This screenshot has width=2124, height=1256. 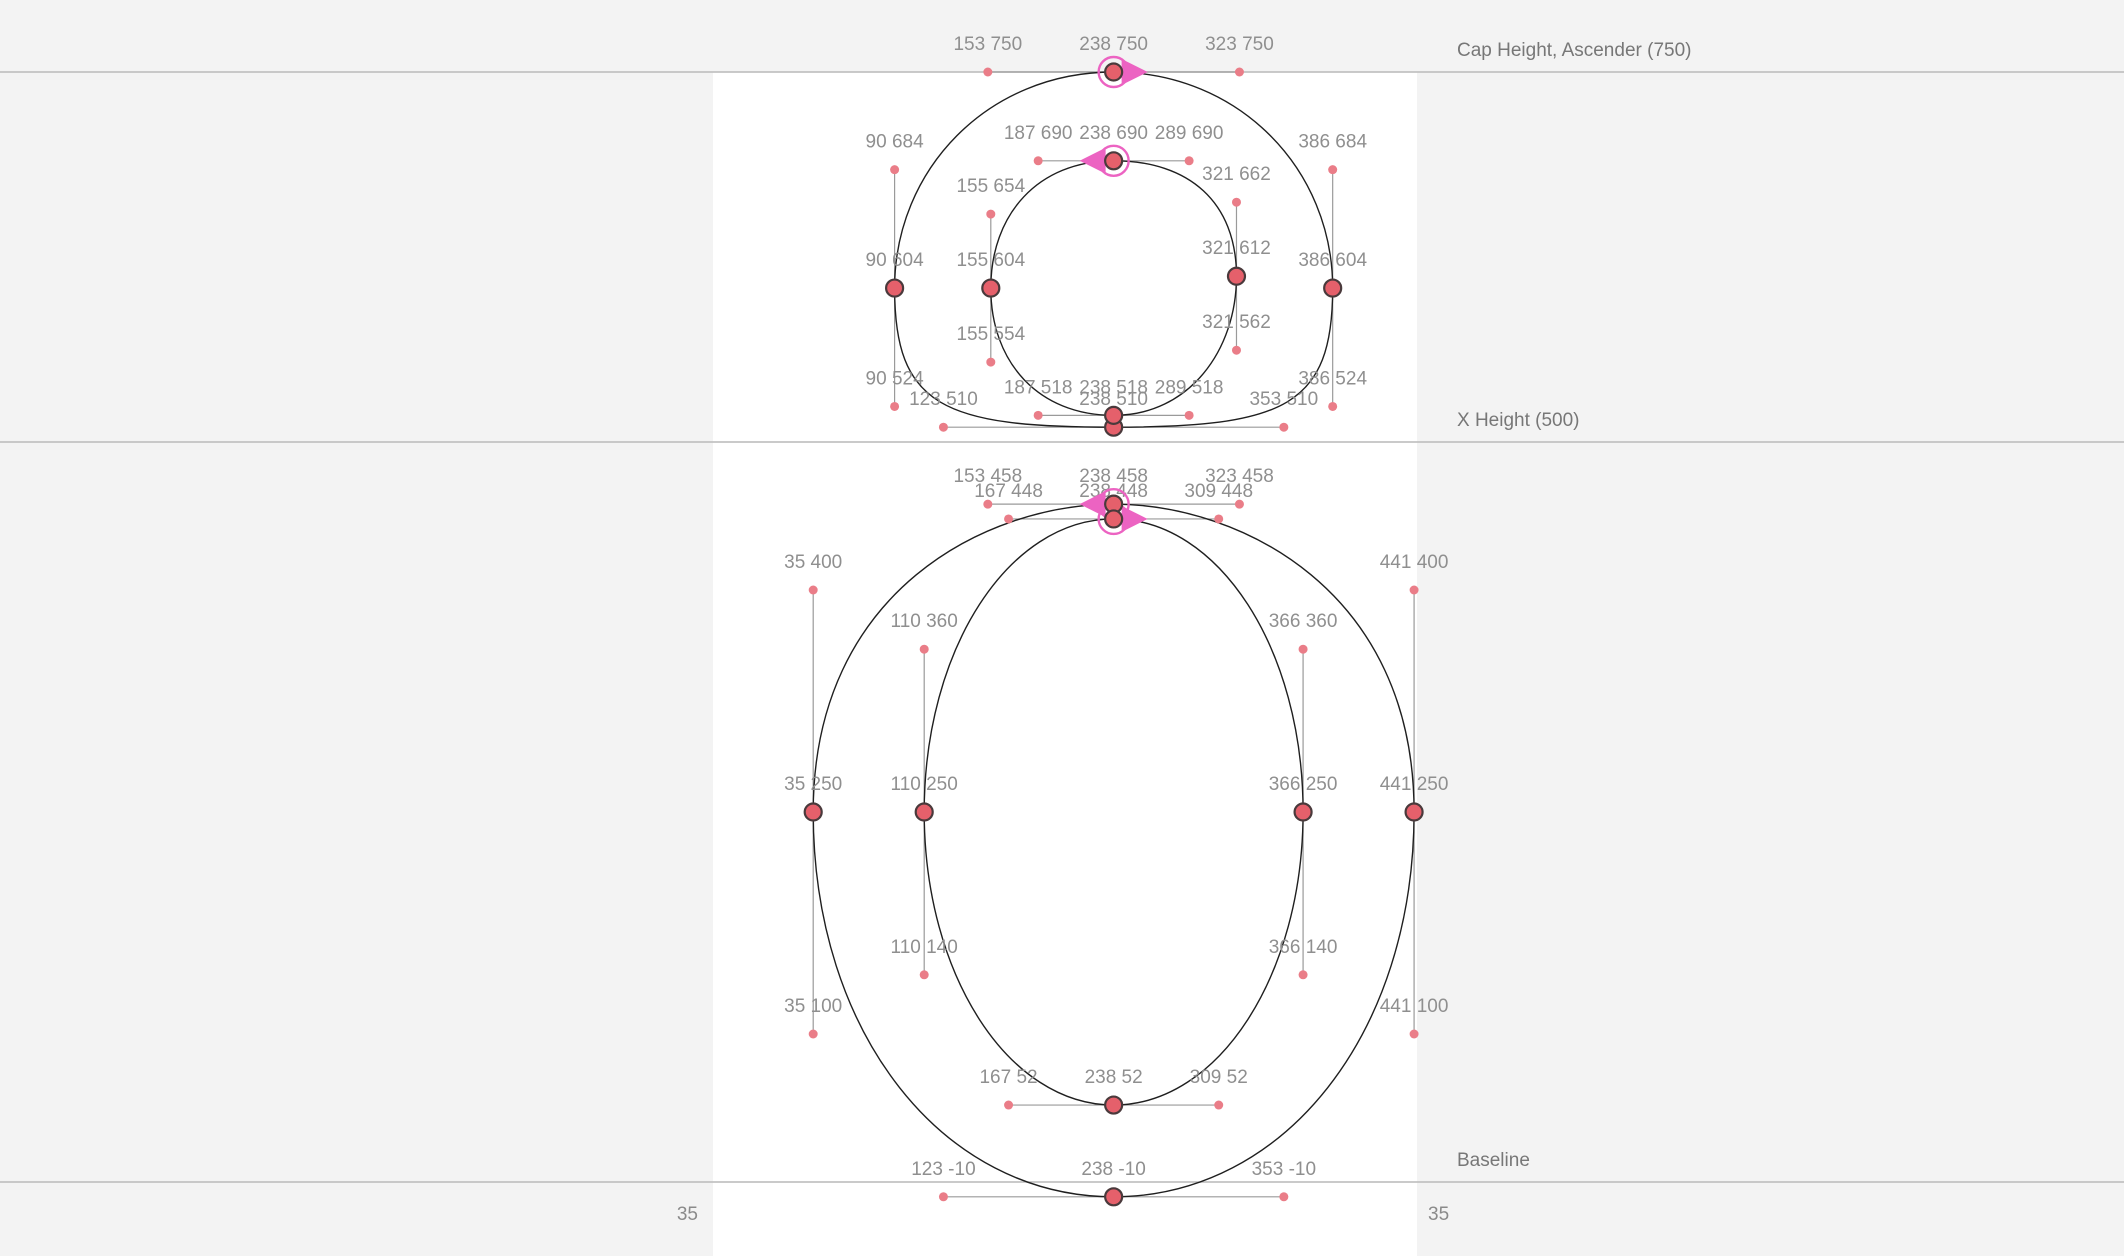 I want to click on coordinate-label: 167 52, so click(x=1008, y=1077).